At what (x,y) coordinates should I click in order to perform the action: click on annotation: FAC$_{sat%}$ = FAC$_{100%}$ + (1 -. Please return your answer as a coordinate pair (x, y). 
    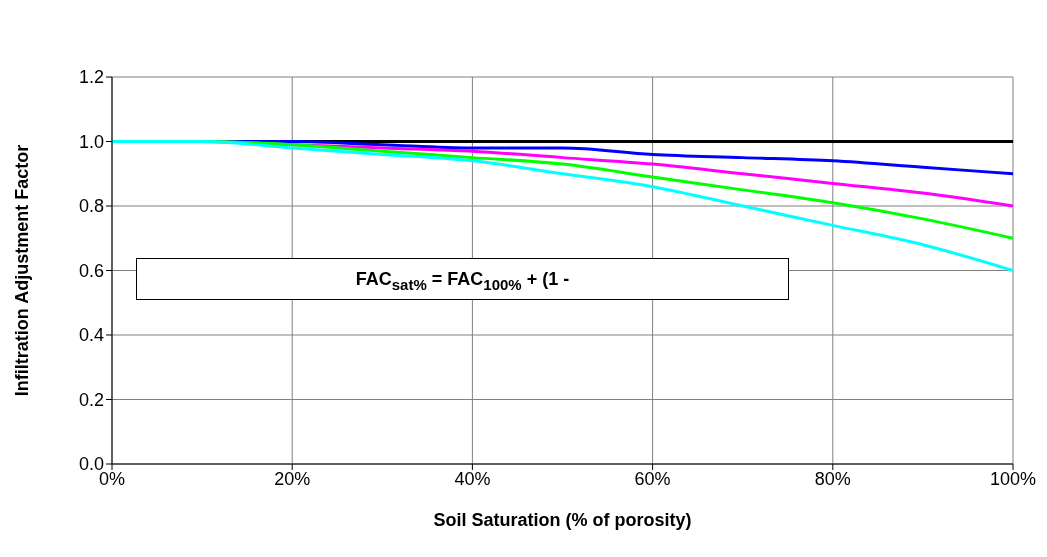
    Looking at the image, I should click on (462, 281).